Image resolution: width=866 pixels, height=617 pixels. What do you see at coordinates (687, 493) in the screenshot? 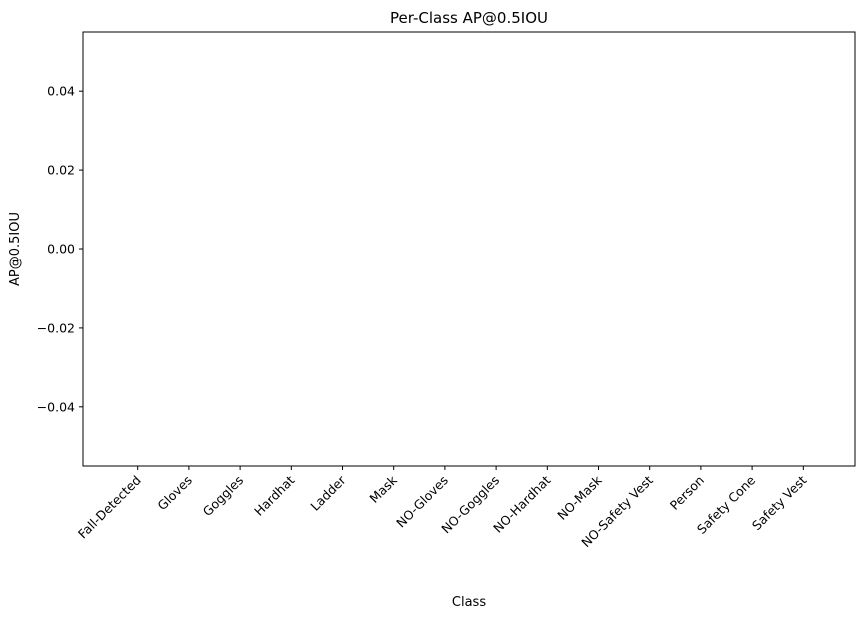
I see `x-tick-label: Person` at bounding box center [687, 493].